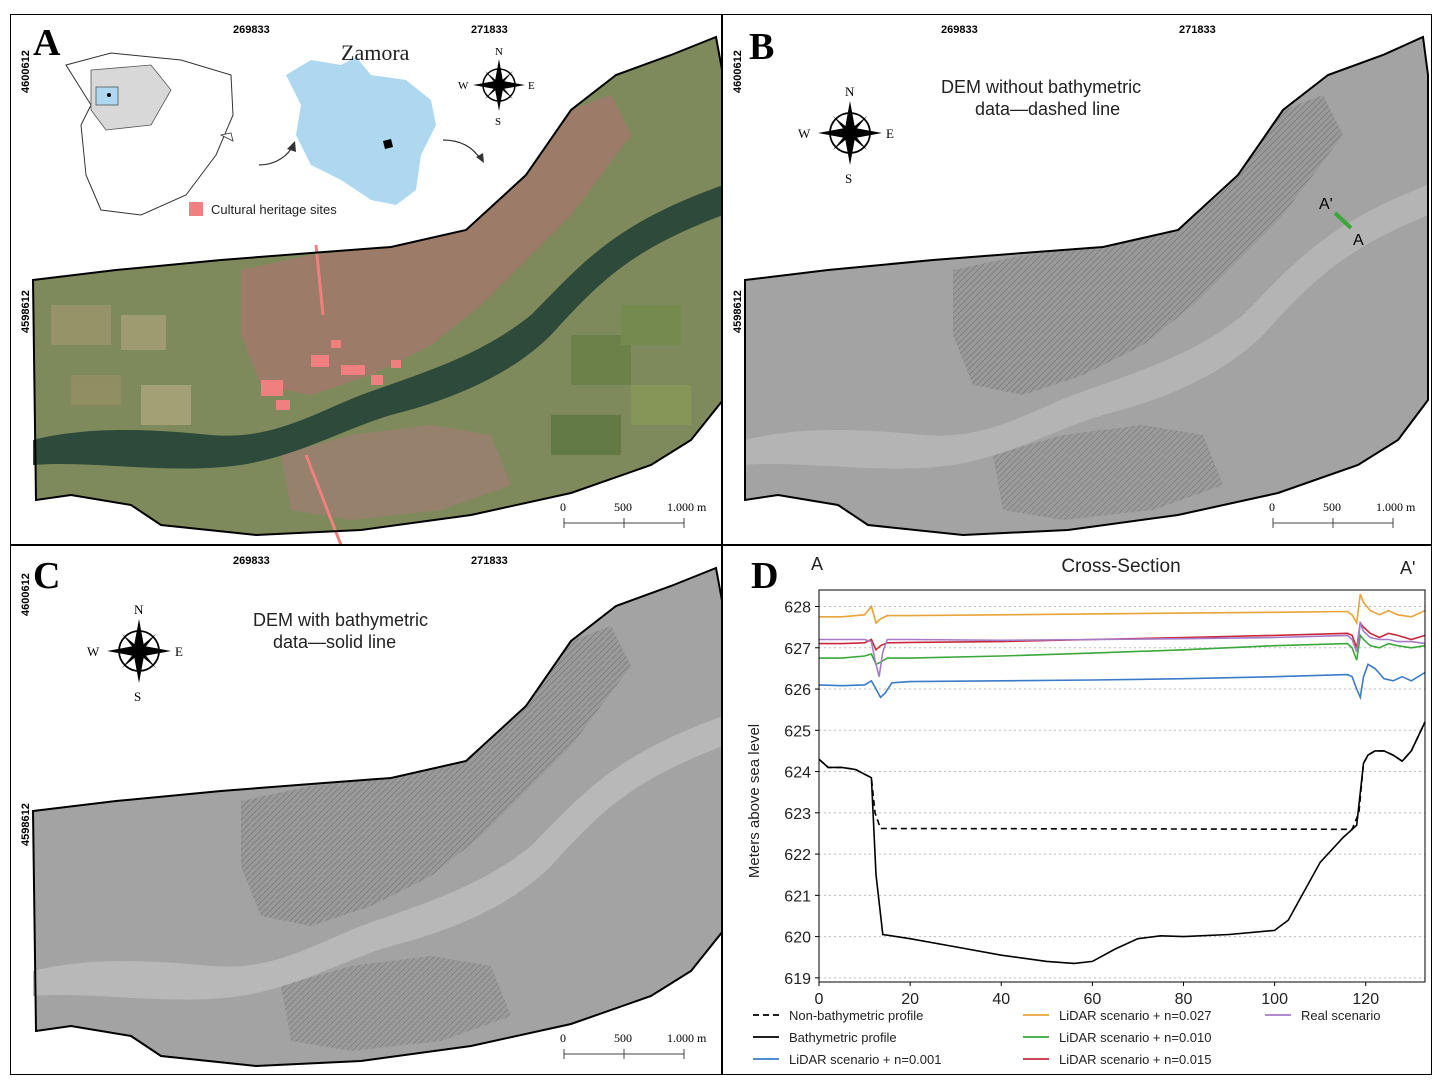  Describe the element at coordinates (1343, 220) in the screenshot. I see `cross-section-line` at that location.